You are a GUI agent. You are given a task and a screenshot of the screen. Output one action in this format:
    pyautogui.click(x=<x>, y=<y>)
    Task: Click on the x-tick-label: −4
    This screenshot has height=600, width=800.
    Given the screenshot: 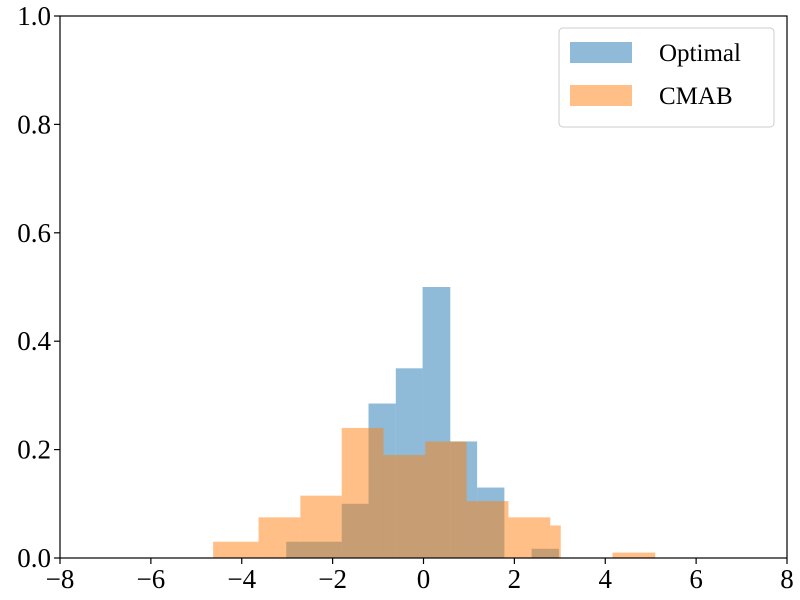 What is the action you would take?
    pyautogui.click(x=241, y=579)
    